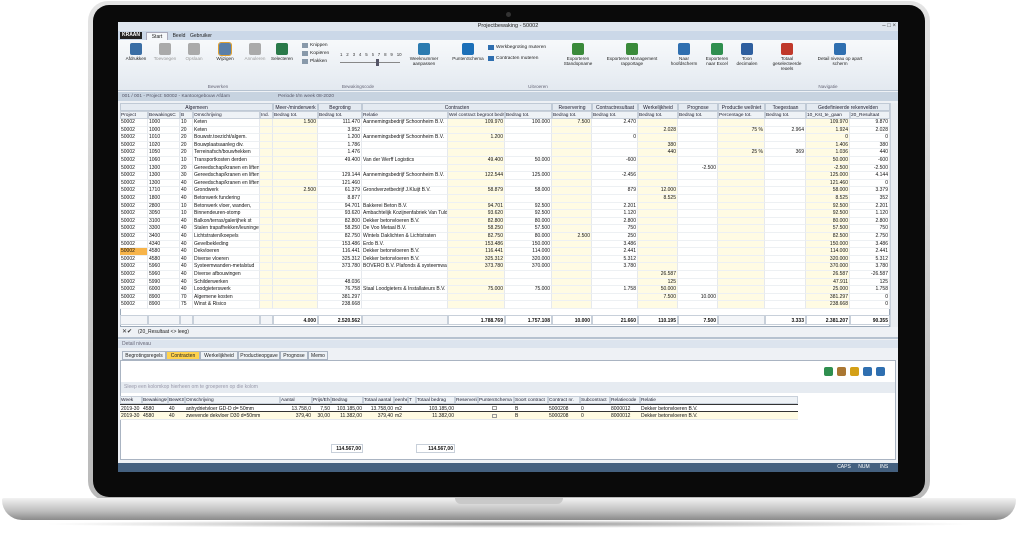  I want to click on cell: 4340, so click(164, 244).